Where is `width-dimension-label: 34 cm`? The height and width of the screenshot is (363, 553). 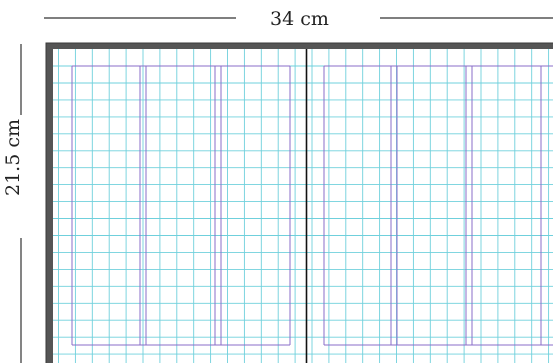
width-dimension-label: 34 cm is located at coordinates (299, 19).